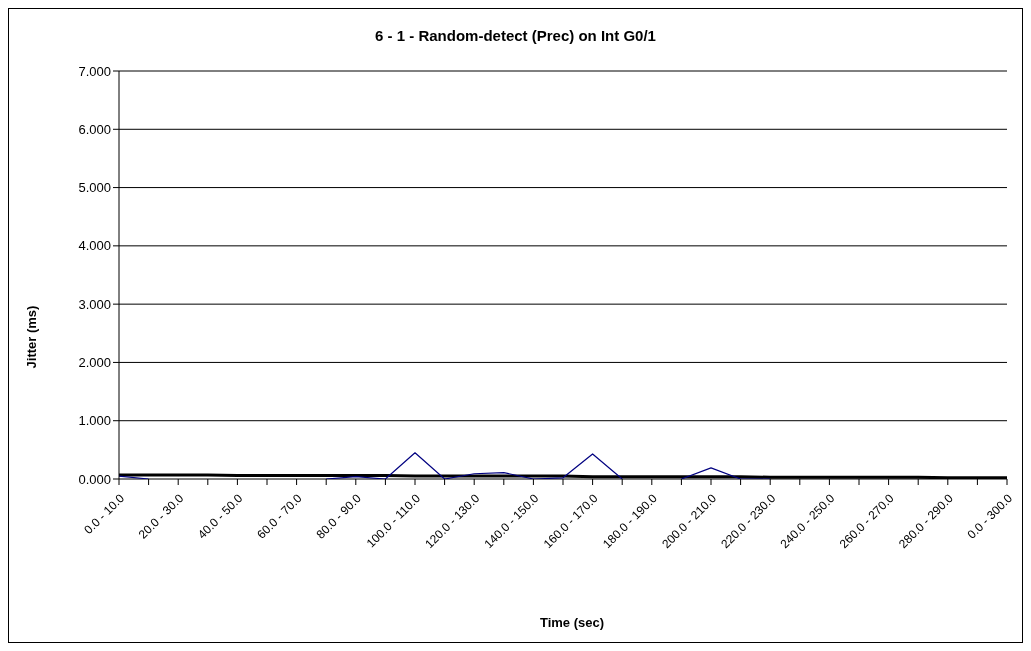  What do you see at coordinates (572, 622) in the screenshot?
I see `x-axis-title: Time (sec)` at bounding box center [572, 622].